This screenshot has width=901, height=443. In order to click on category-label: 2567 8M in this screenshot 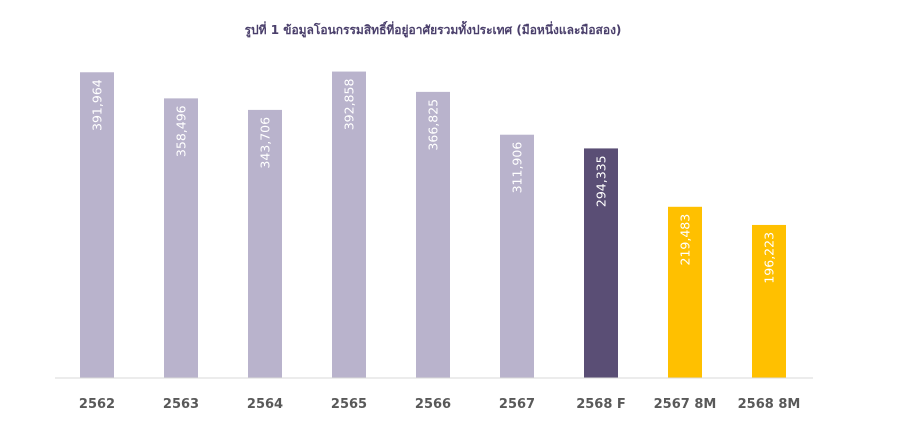, I will do `click(685, 404)`.